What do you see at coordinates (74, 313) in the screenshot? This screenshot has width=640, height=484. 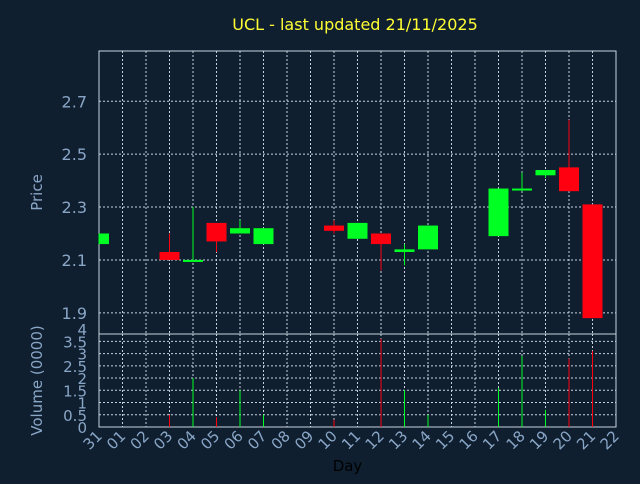 I see `price-ytick-label: 1.9` at bounding box center [74, 313].